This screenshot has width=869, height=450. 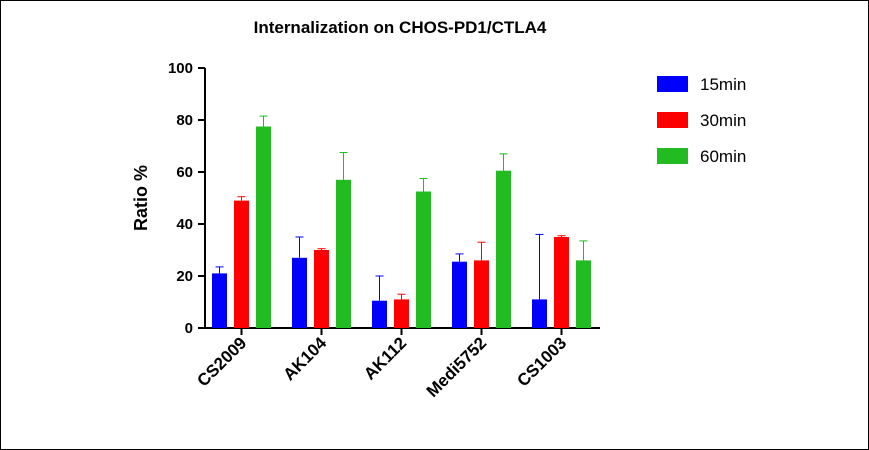 What do you see at coordinates (304, 358) in the screenshot?
I see `x-tick-label: AK104` at bounding box center [304, 358].